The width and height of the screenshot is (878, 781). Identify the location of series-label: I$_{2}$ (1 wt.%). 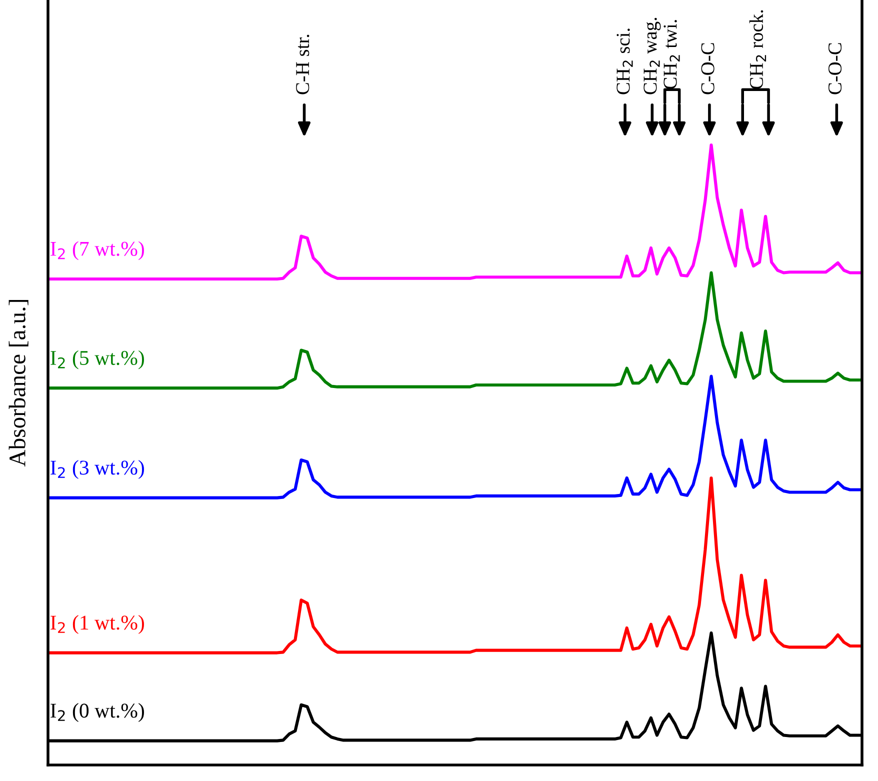
(97, 624).